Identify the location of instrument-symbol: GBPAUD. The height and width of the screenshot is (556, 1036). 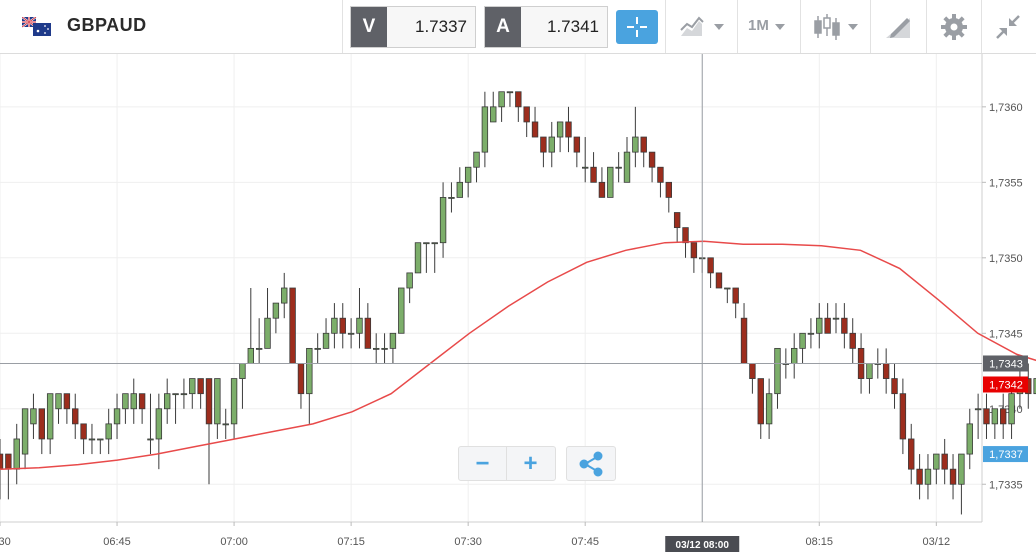
(107, 25).